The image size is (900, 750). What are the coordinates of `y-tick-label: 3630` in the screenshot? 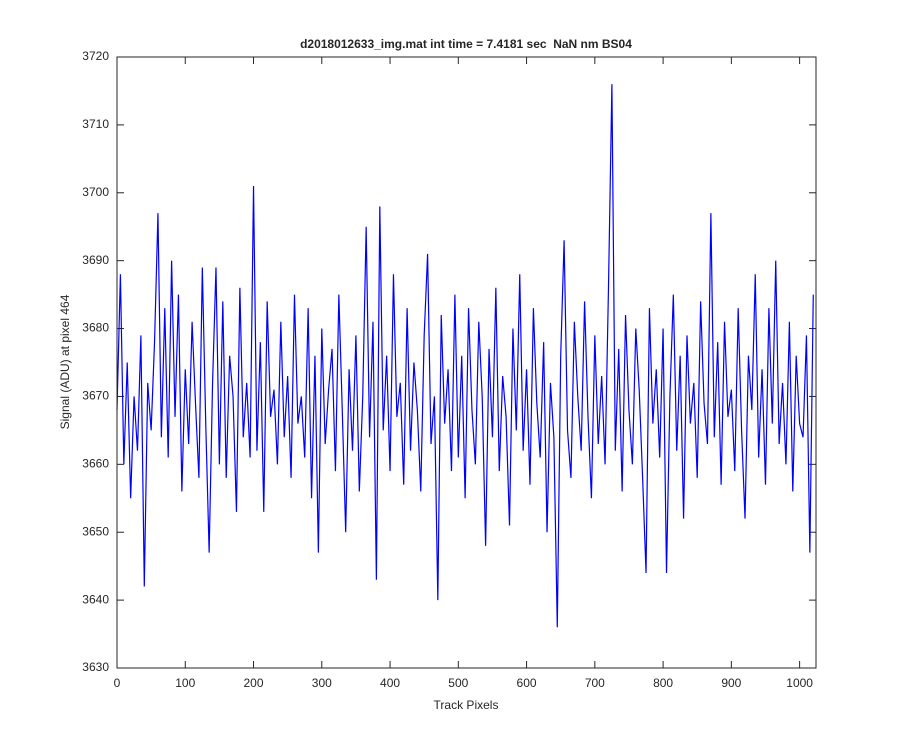 It's located at (95, 667).